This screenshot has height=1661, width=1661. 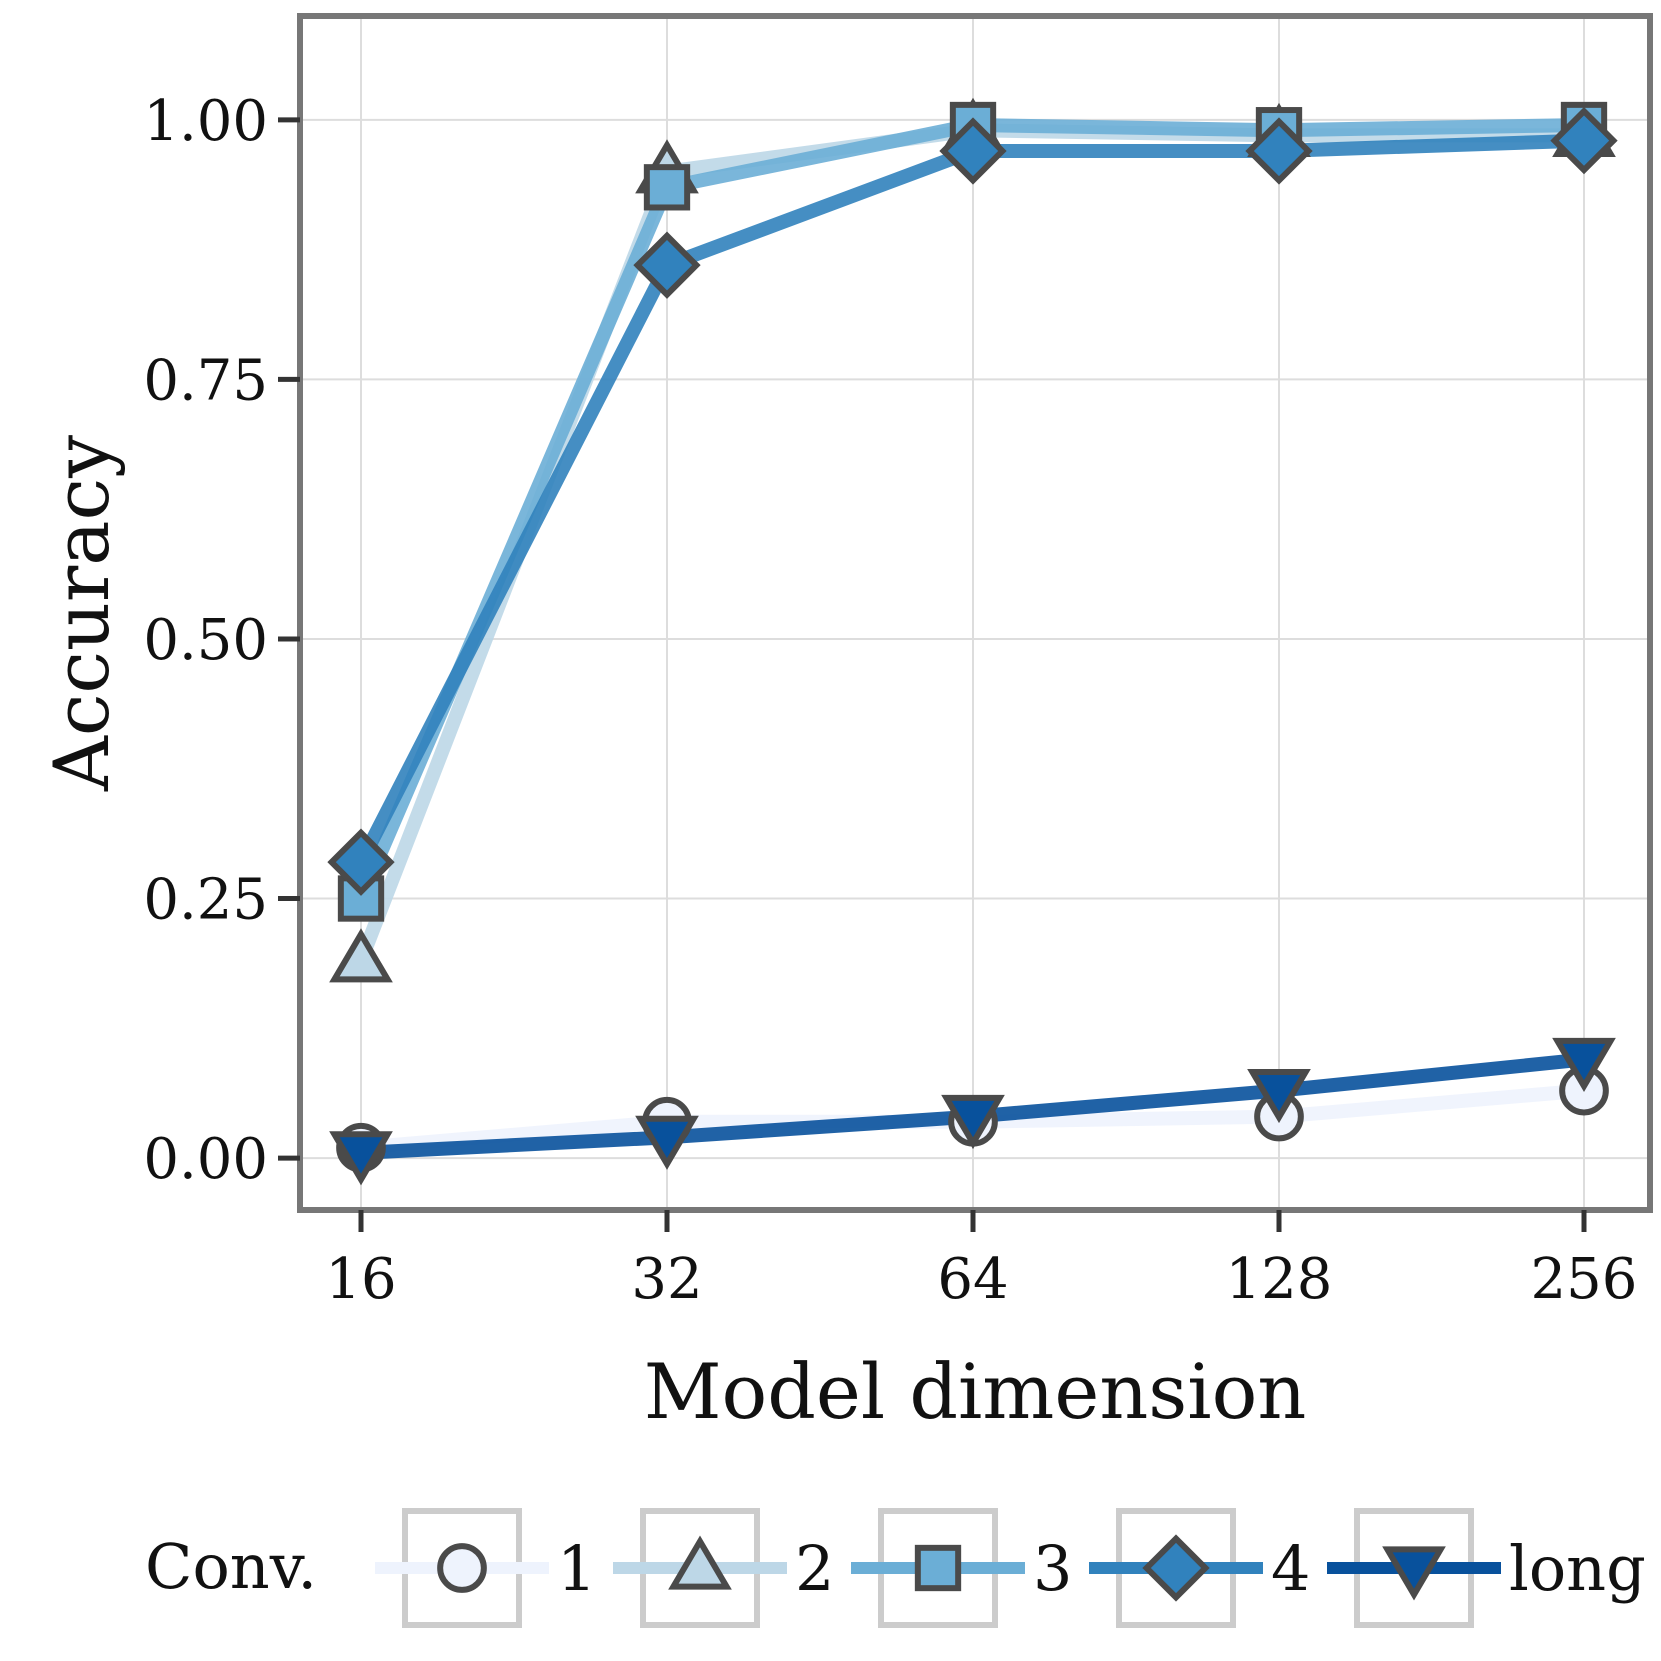 I want to click on x-axis: 16 32 64 128 256, so click(x=981, y=1261).